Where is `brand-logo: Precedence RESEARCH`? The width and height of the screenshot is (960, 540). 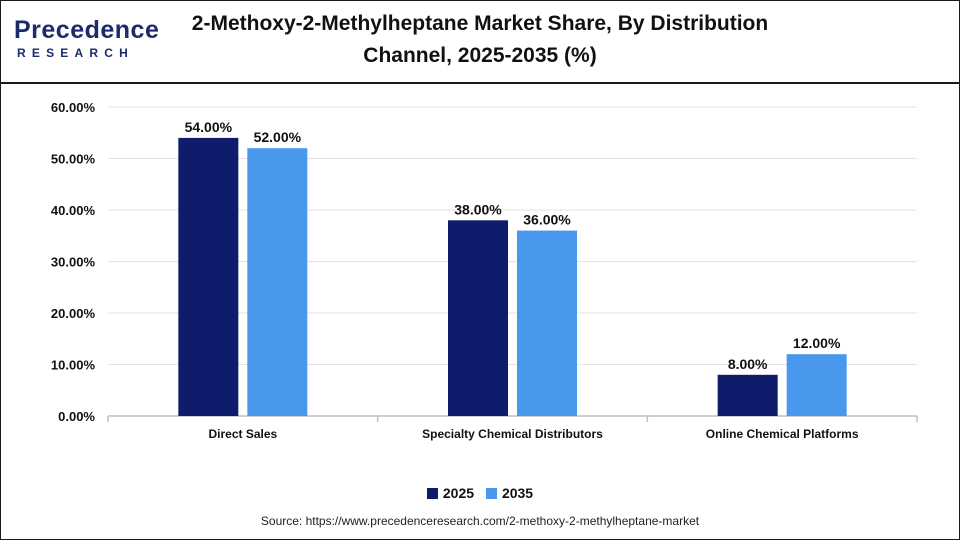 brand-logo: Precedence RESEARCH is located at coordinates (89, 39).